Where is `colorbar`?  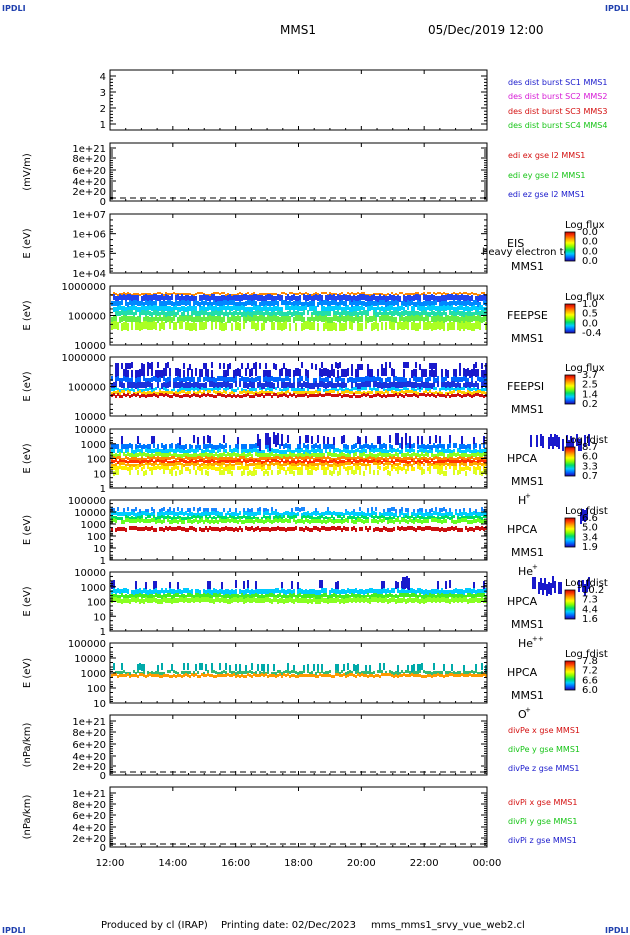
colorbar is located at coordinates (570, 318).